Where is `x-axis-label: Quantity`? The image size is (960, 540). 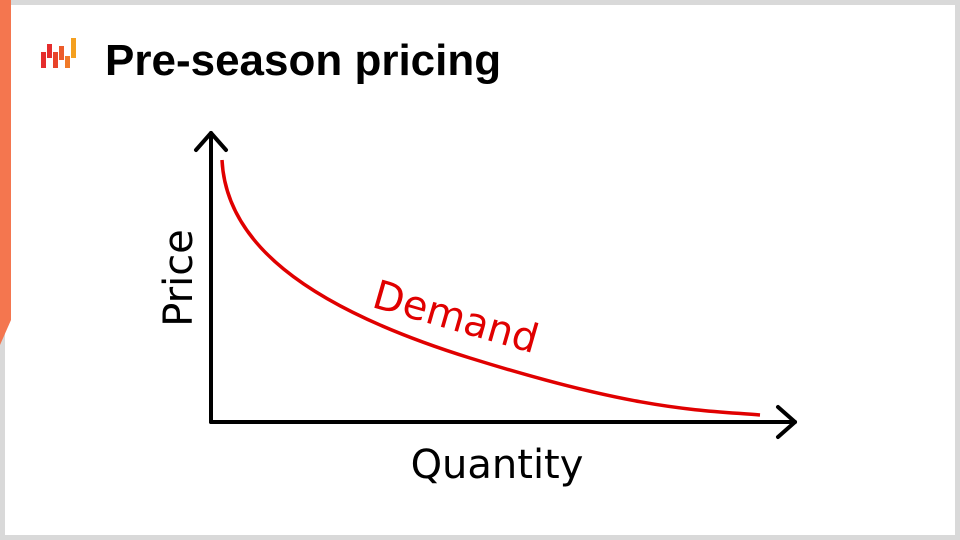
x-axis-label: Quantity is located at coordinates (497, 465).